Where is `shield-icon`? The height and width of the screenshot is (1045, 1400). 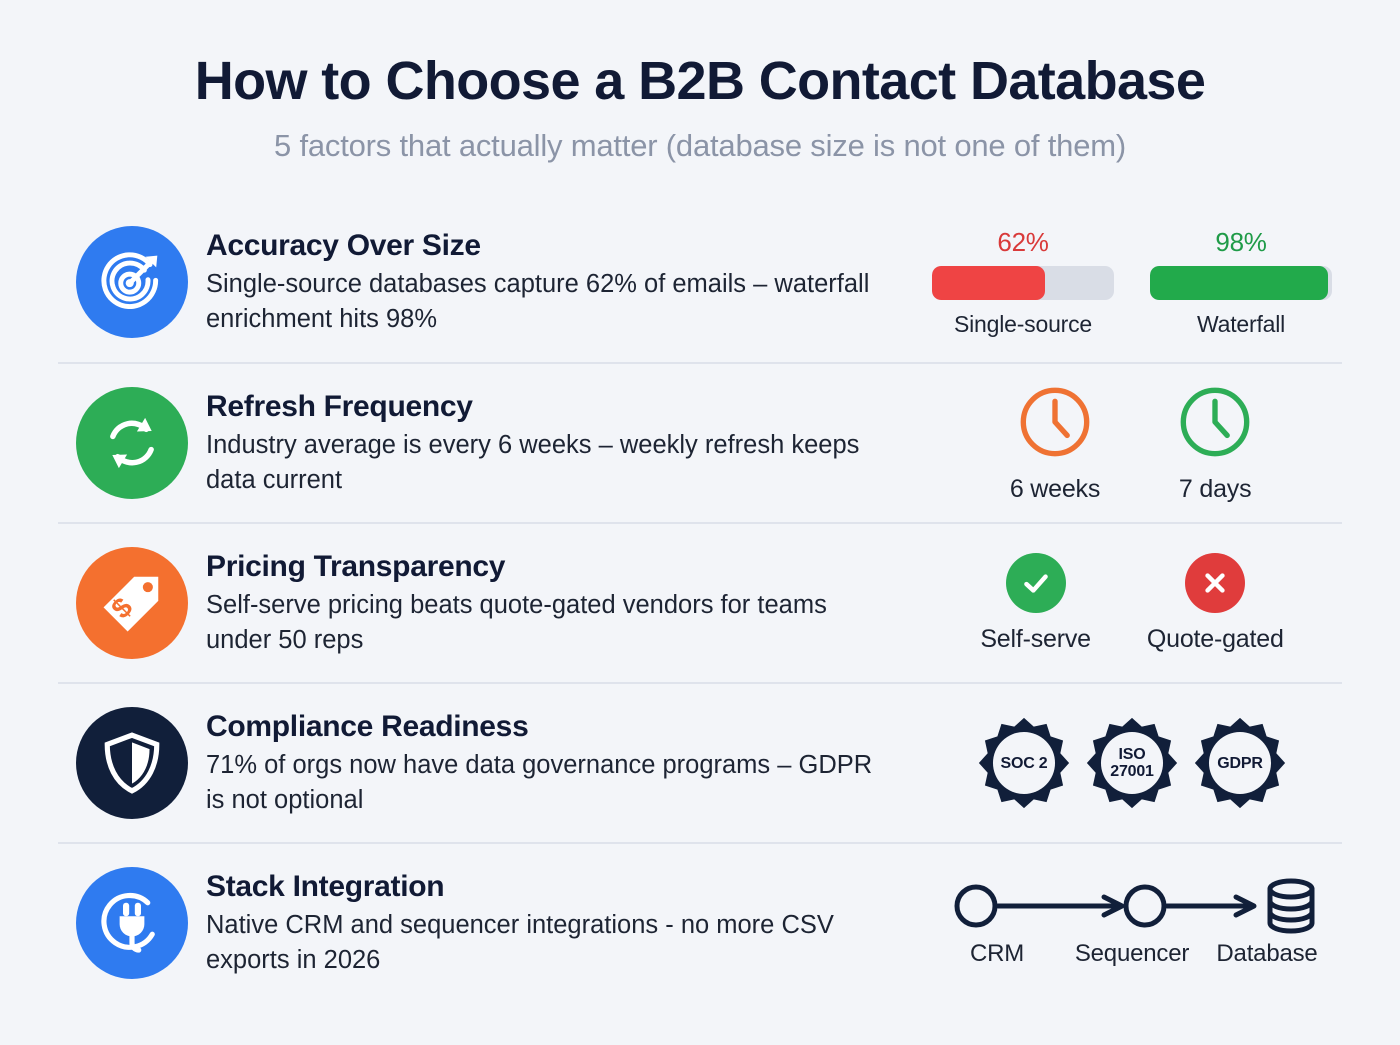
shield-icon is located at coordinates (132, 763).